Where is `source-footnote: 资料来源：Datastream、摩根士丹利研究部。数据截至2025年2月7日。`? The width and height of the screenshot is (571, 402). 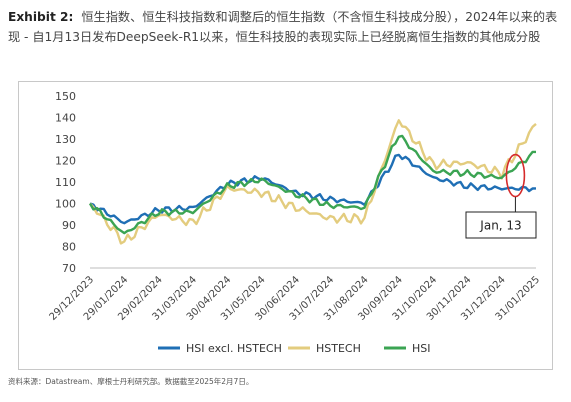
source-footnote: 资料来源：Datastream、摩根士丹利研究部。数据截至2025年2月7日。 is located at coordinates (131, 381).